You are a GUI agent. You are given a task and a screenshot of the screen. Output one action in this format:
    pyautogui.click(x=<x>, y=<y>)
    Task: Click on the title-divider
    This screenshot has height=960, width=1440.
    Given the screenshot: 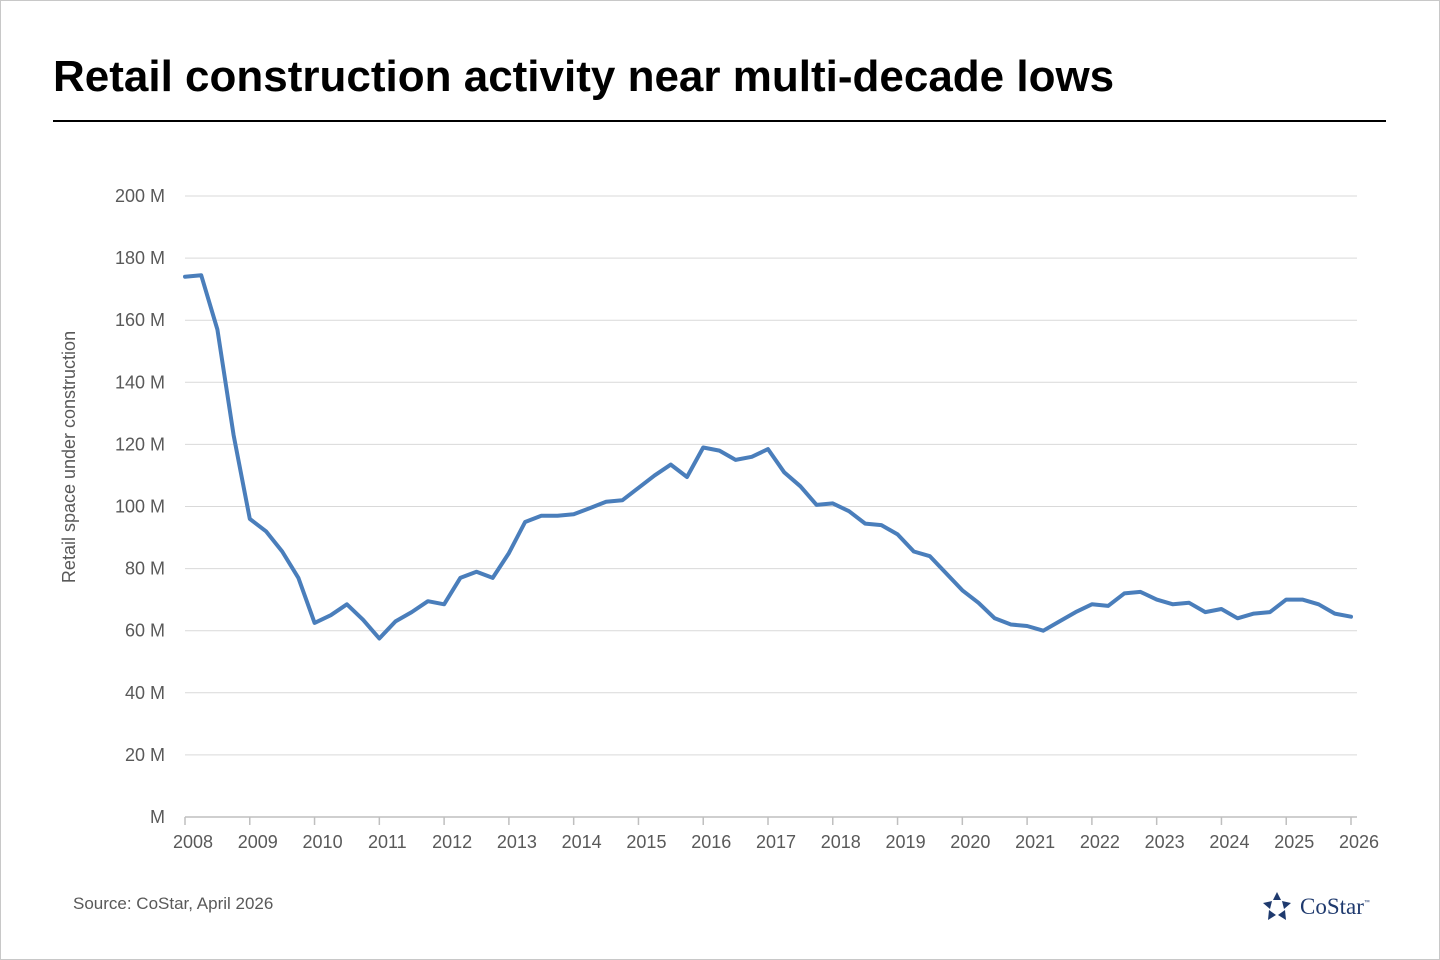 What is the action you would take?
    pyautogui.click(x=719, y=121)
    